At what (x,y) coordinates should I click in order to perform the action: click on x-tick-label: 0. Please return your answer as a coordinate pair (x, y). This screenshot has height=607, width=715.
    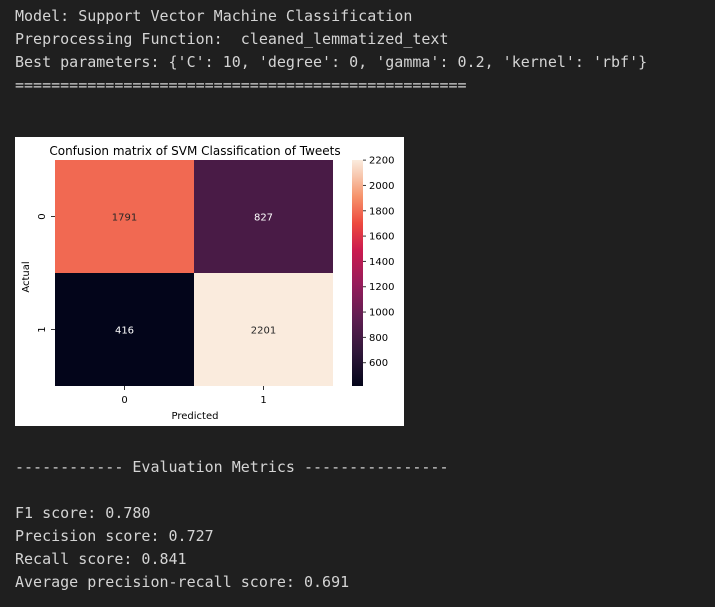
    Looking at the image, I should click on (124, 400).